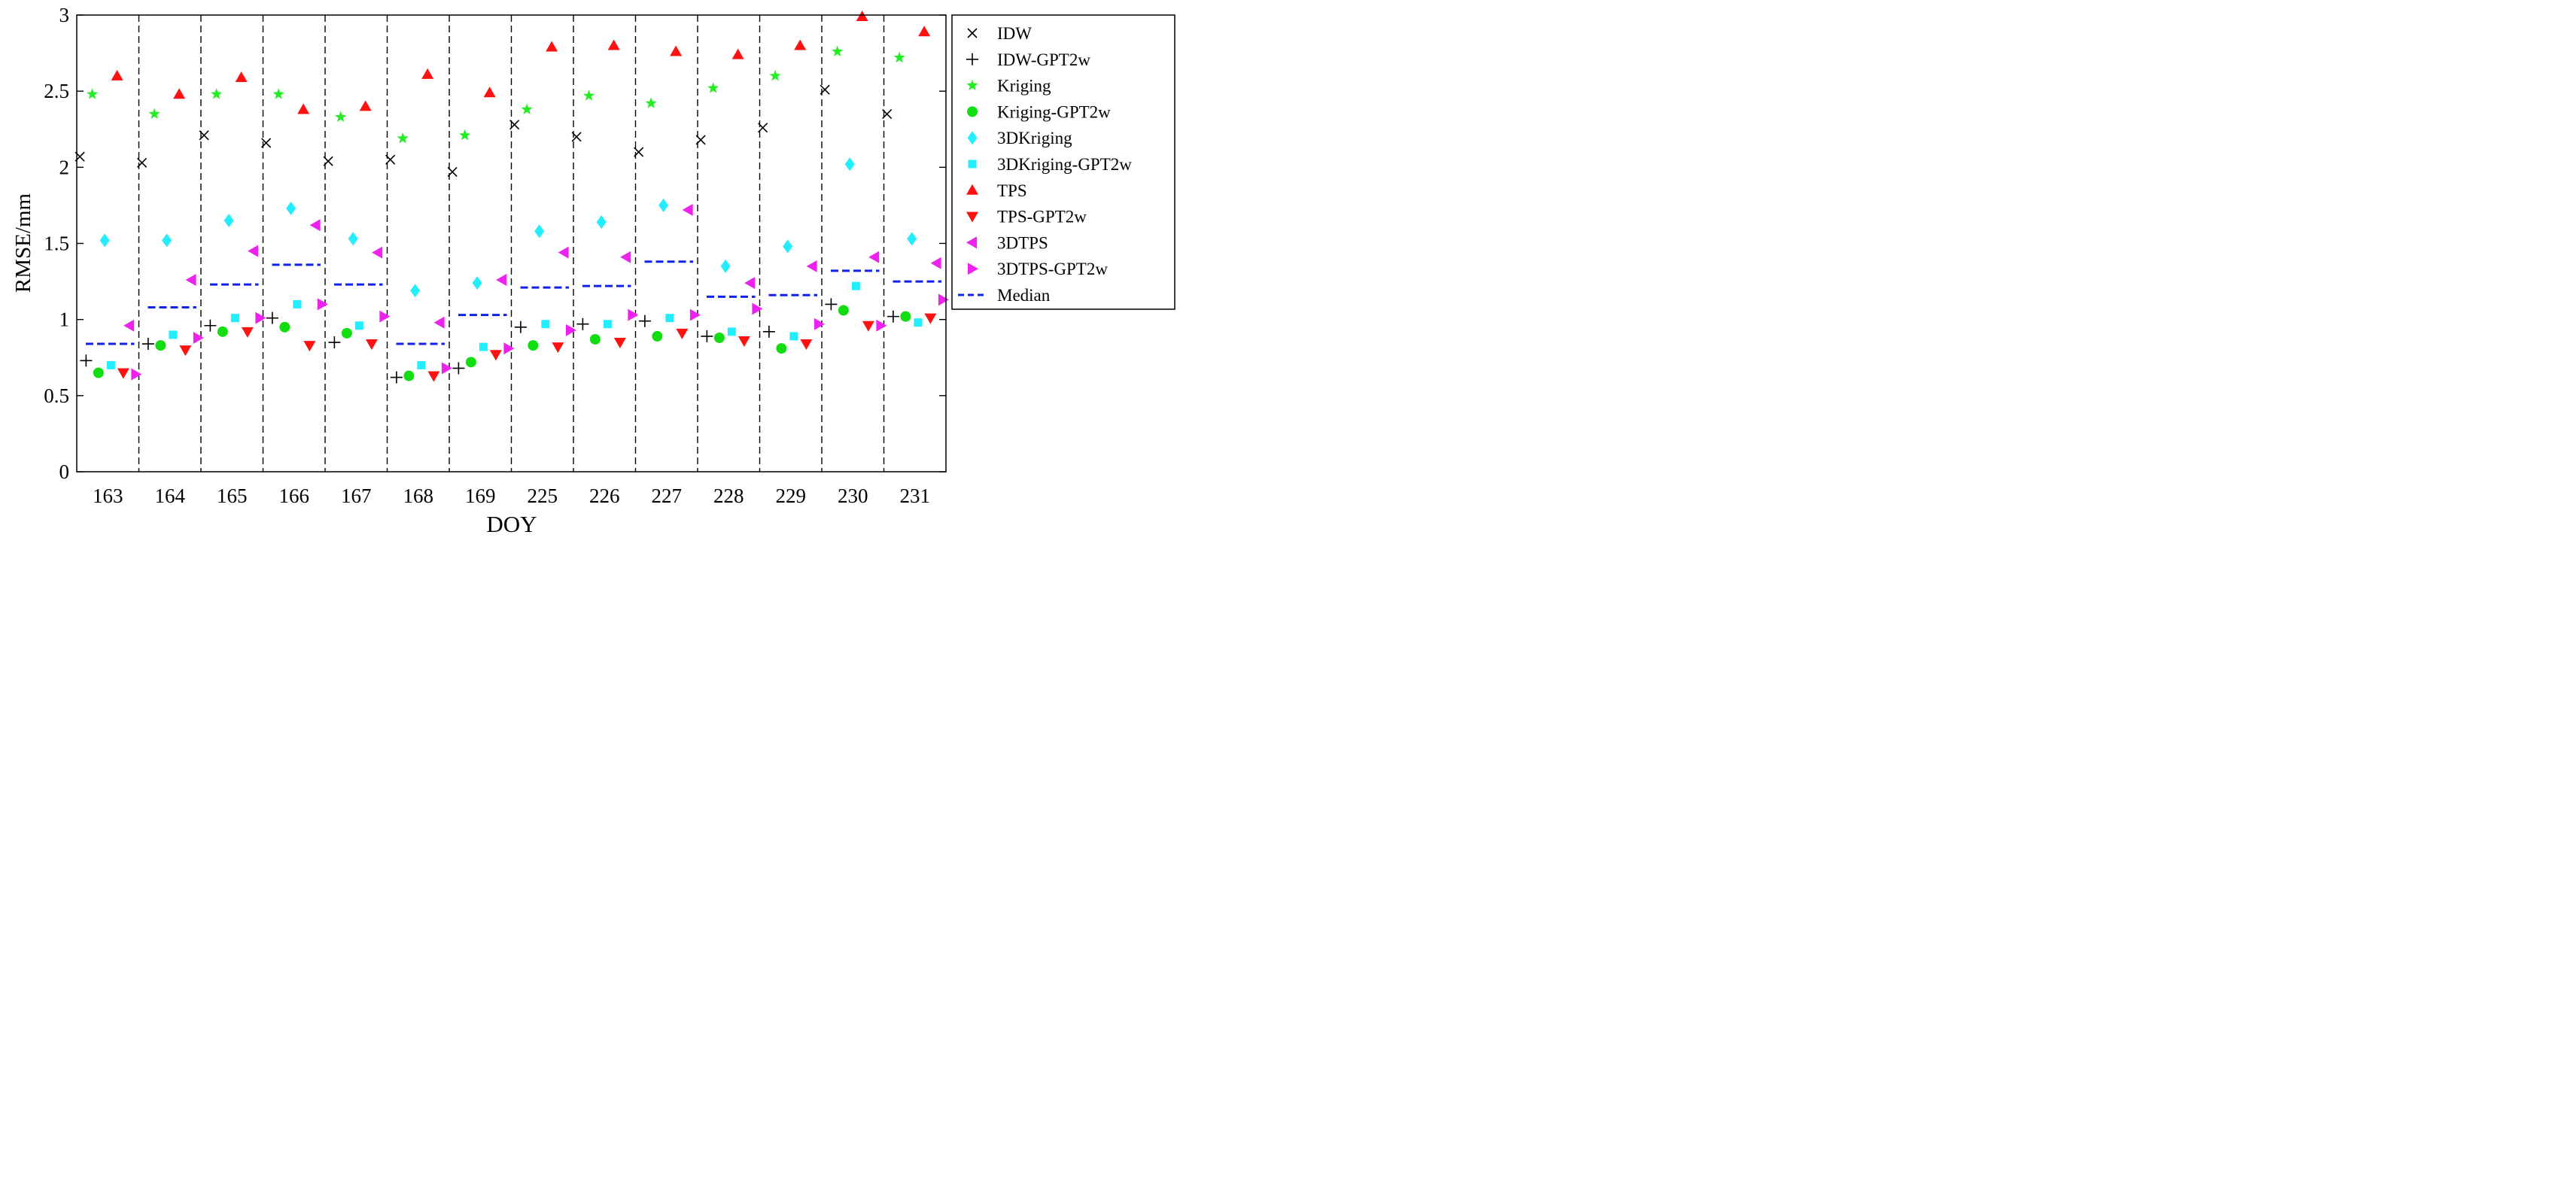 The image size is (2576, 1182). Describe the element at coordinates (23, 243) in the screenshot. I see `y-axis-label: RMSE/mm` at that location.